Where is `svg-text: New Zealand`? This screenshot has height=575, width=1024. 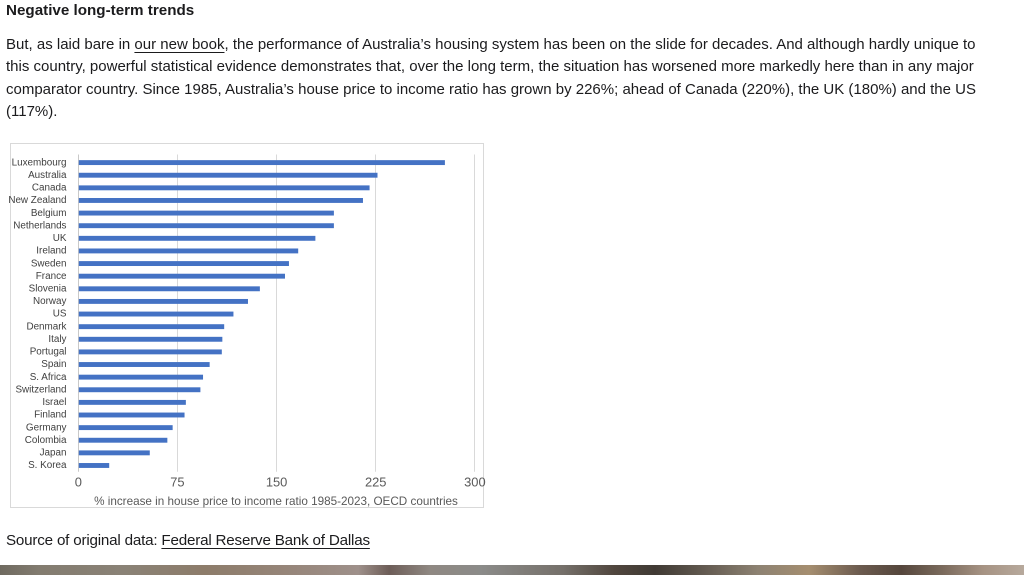
svg-text: New Zealand is located at coordinates (37, 200).